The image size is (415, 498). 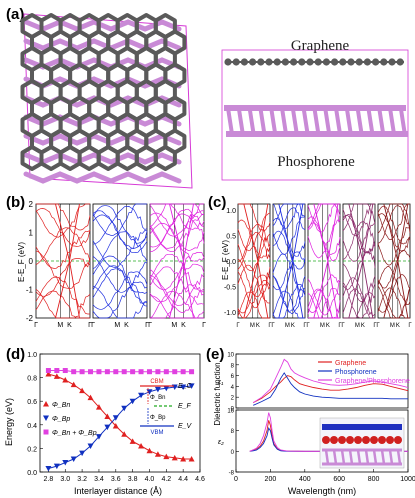 I want to click on e-xtick: 800, so click(x=374, y=479).